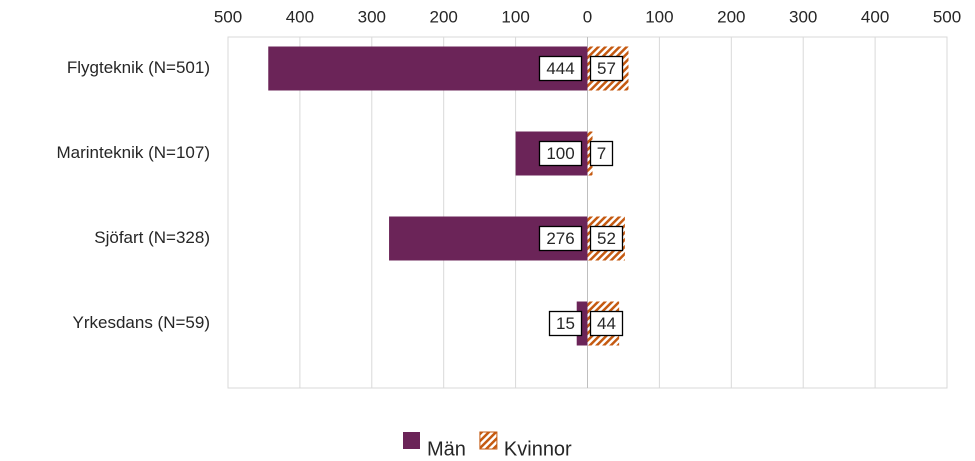 This screenshot has width=975, height=461. I want to click on data-label: 444, so click(560, 68).